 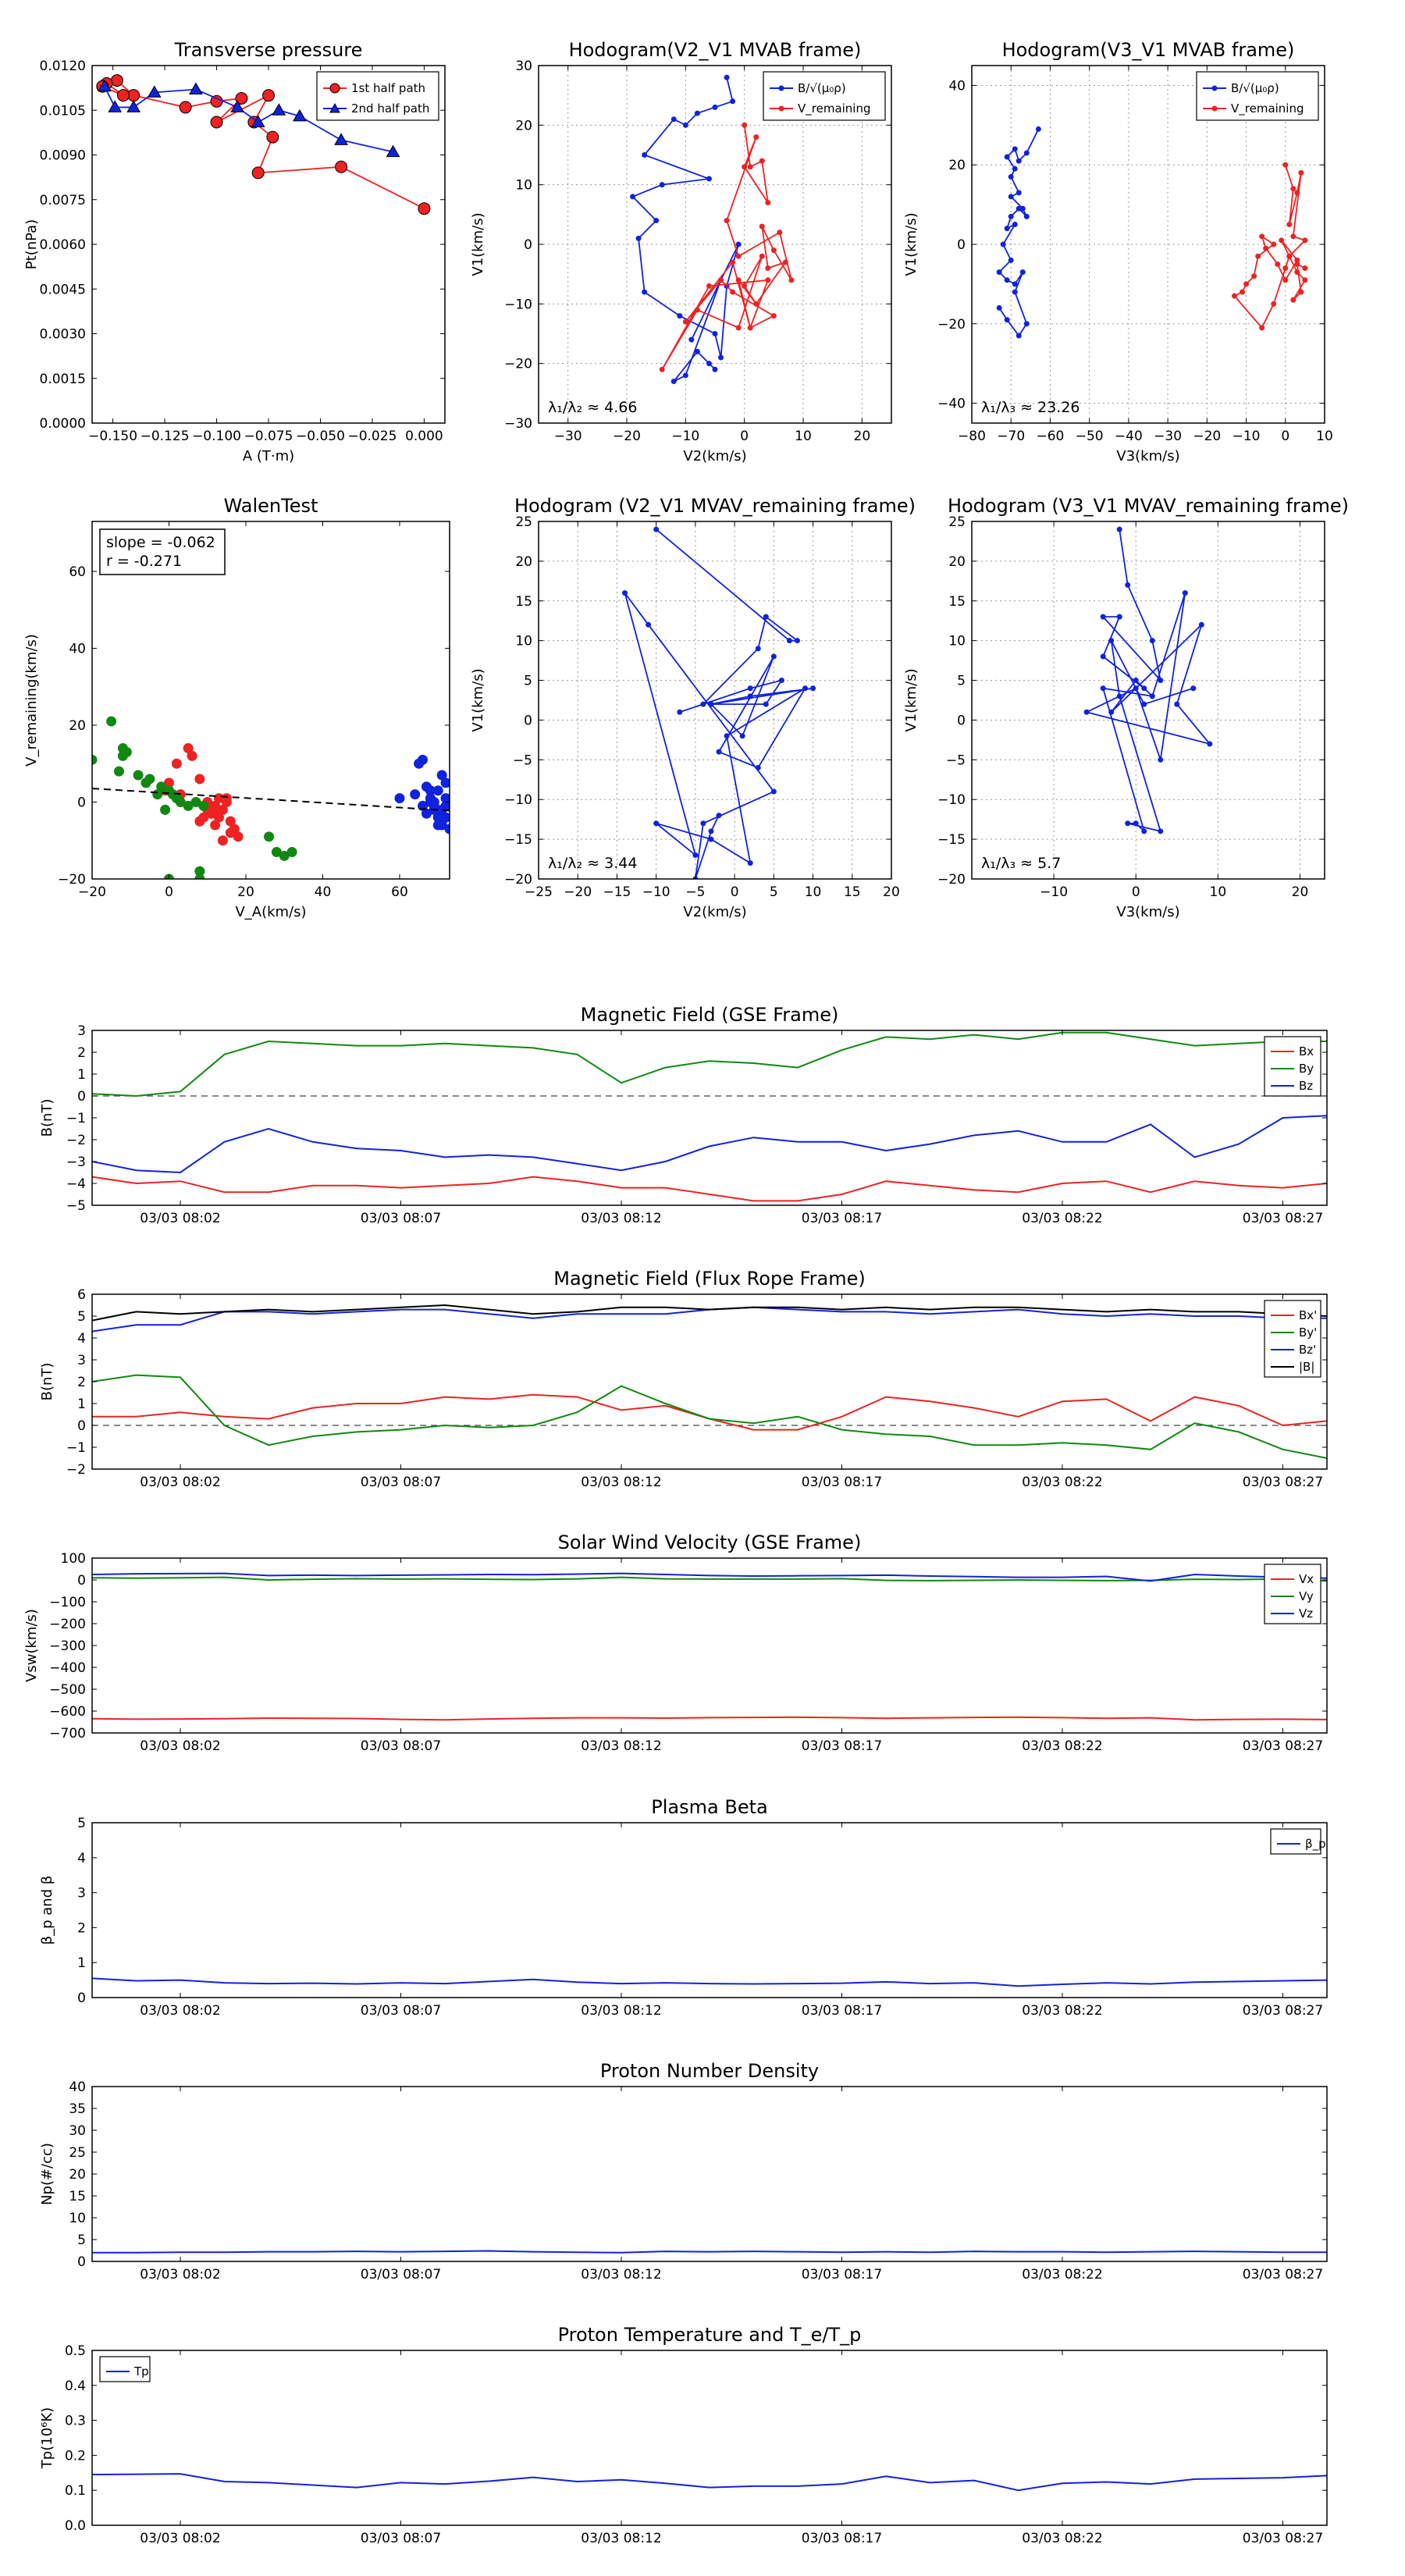 I want to click on legend-box, so click(x=1292, y=1339).